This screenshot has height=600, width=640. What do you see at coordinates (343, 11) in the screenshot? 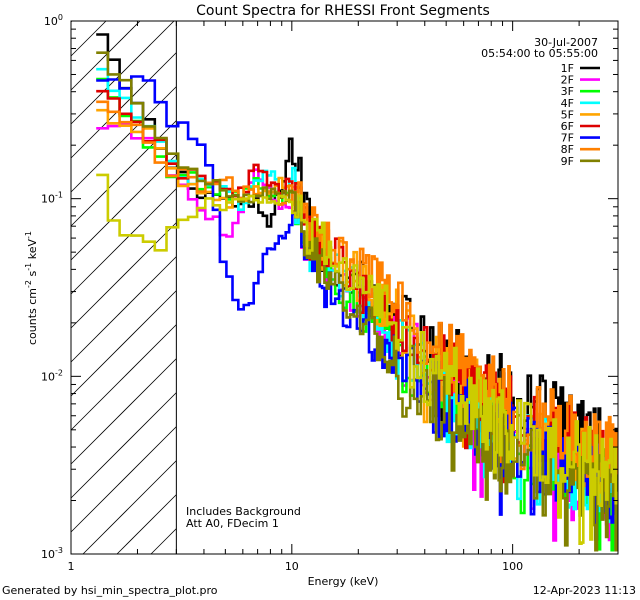
I see `chart-title: Count Spectra for RHESSI Front Segments` at bounding box center [343, 11].